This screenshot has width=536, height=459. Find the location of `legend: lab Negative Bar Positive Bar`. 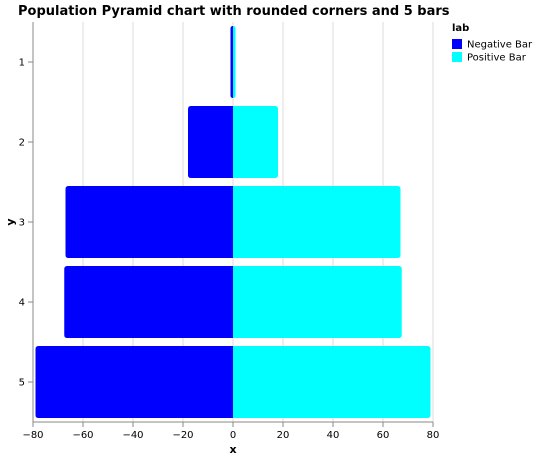

legend: lab Negative Bar Positive Bar is located at coordinates (492, 43).